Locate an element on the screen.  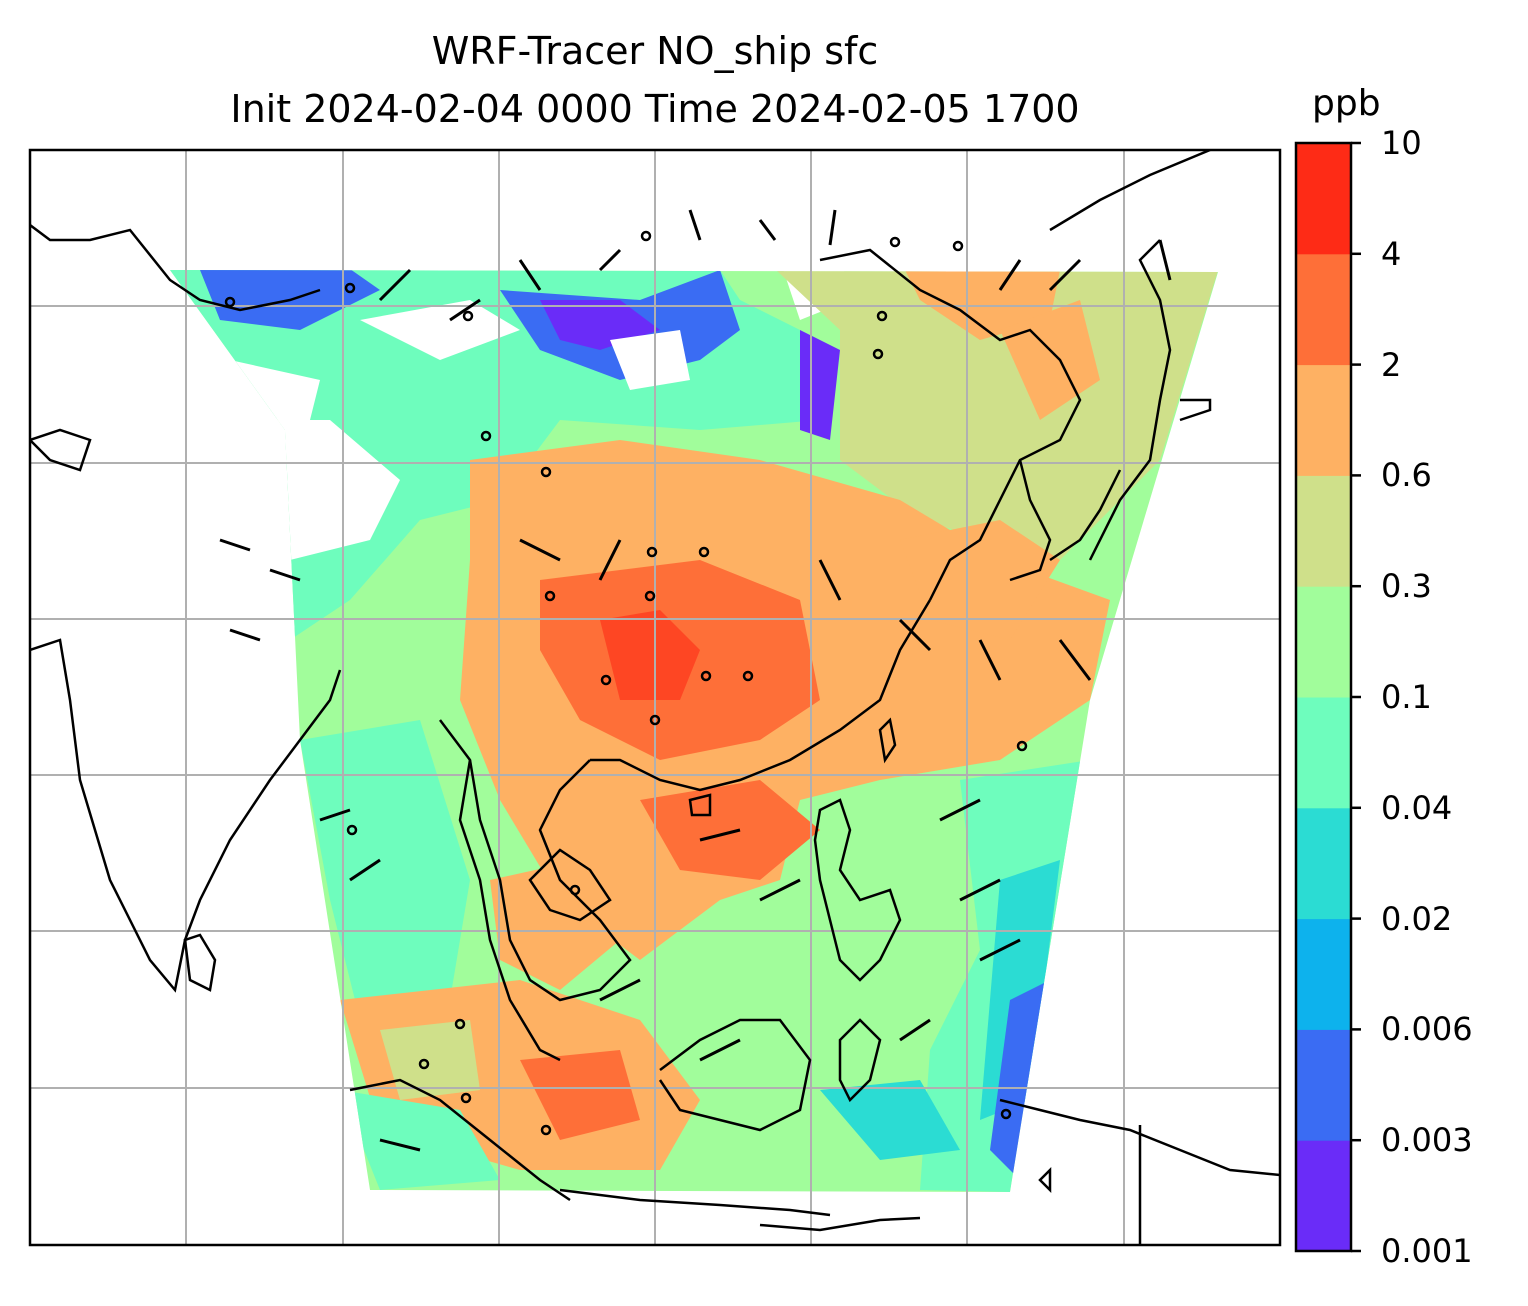
colorbar-tick-label: 0.003 is located at coordinates (1427, 1140).